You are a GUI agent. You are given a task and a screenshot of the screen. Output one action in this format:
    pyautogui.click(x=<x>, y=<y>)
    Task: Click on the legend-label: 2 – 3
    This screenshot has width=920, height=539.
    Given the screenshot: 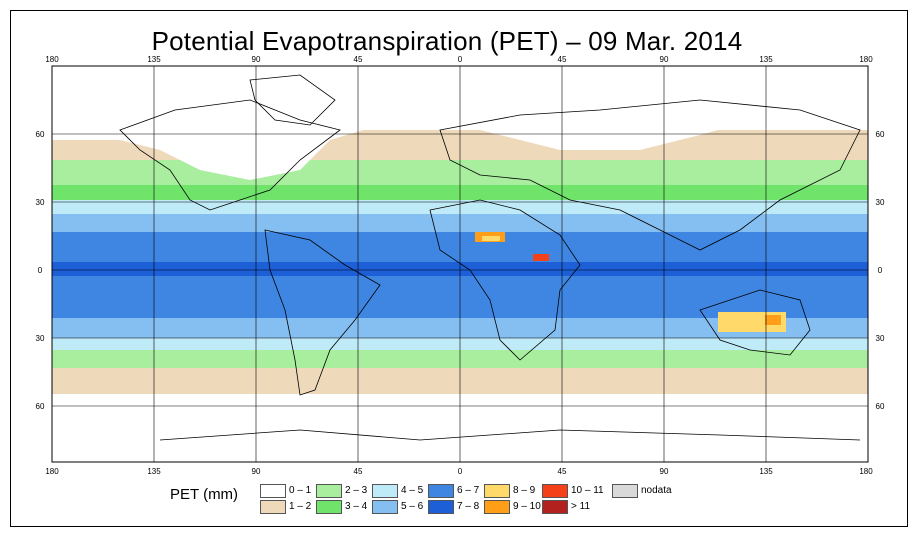 What is the action you would take?
    pyautogui.click(x=356, y=490)
    